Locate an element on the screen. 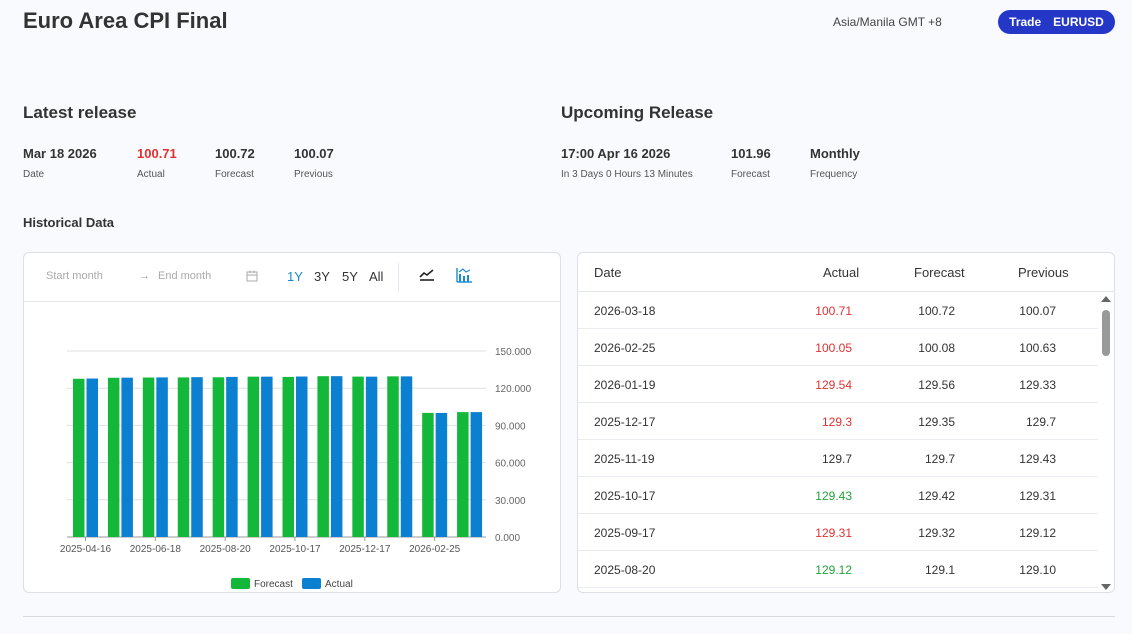 The width and height of the screenshot is (1132, 634). row-forecast: 129.56 is located at coordinates (936, 385).